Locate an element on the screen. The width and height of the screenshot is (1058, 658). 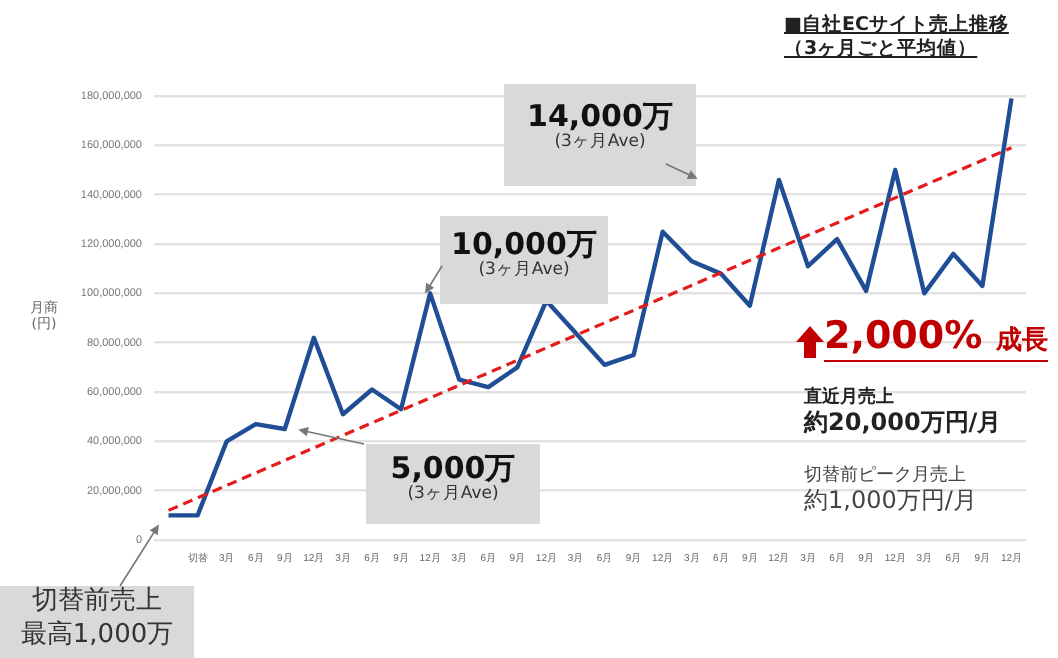
text: 最高1,000万 is located at coordinates (97, 639).